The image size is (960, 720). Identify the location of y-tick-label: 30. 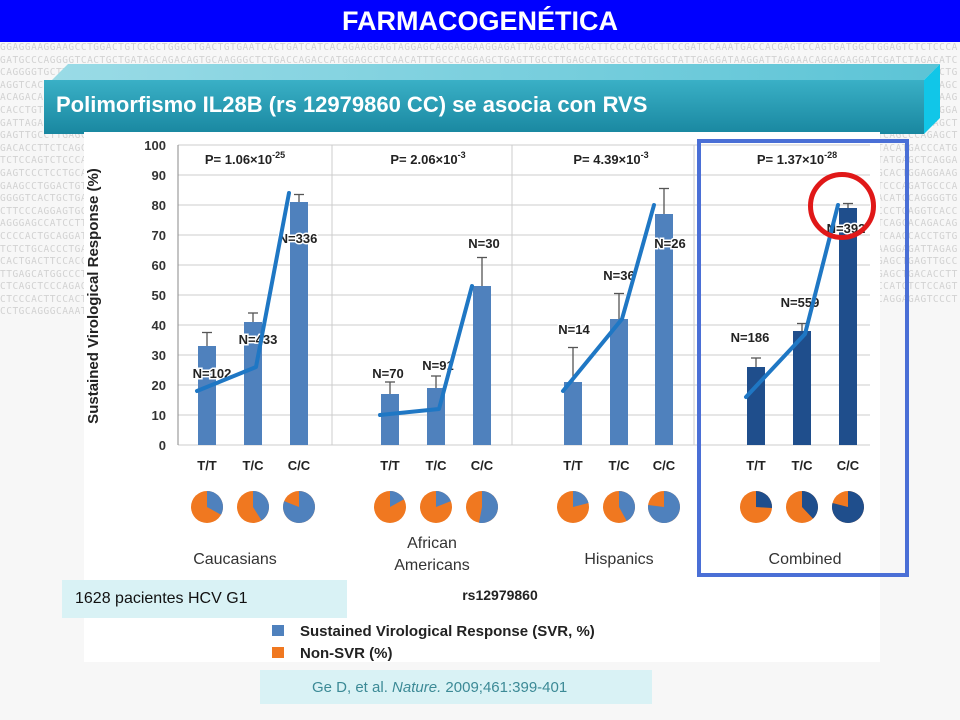
(159, 355).